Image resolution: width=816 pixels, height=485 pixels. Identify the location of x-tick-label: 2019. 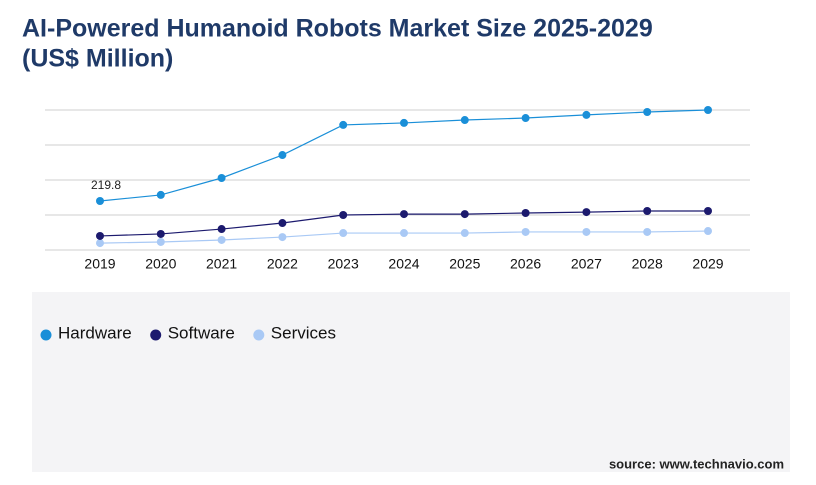
(99, 264).